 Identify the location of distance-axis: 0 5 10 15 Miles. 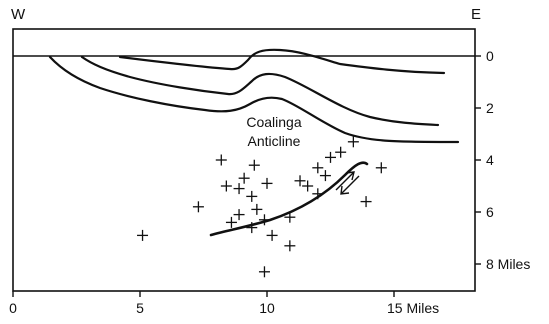
(224, 303).